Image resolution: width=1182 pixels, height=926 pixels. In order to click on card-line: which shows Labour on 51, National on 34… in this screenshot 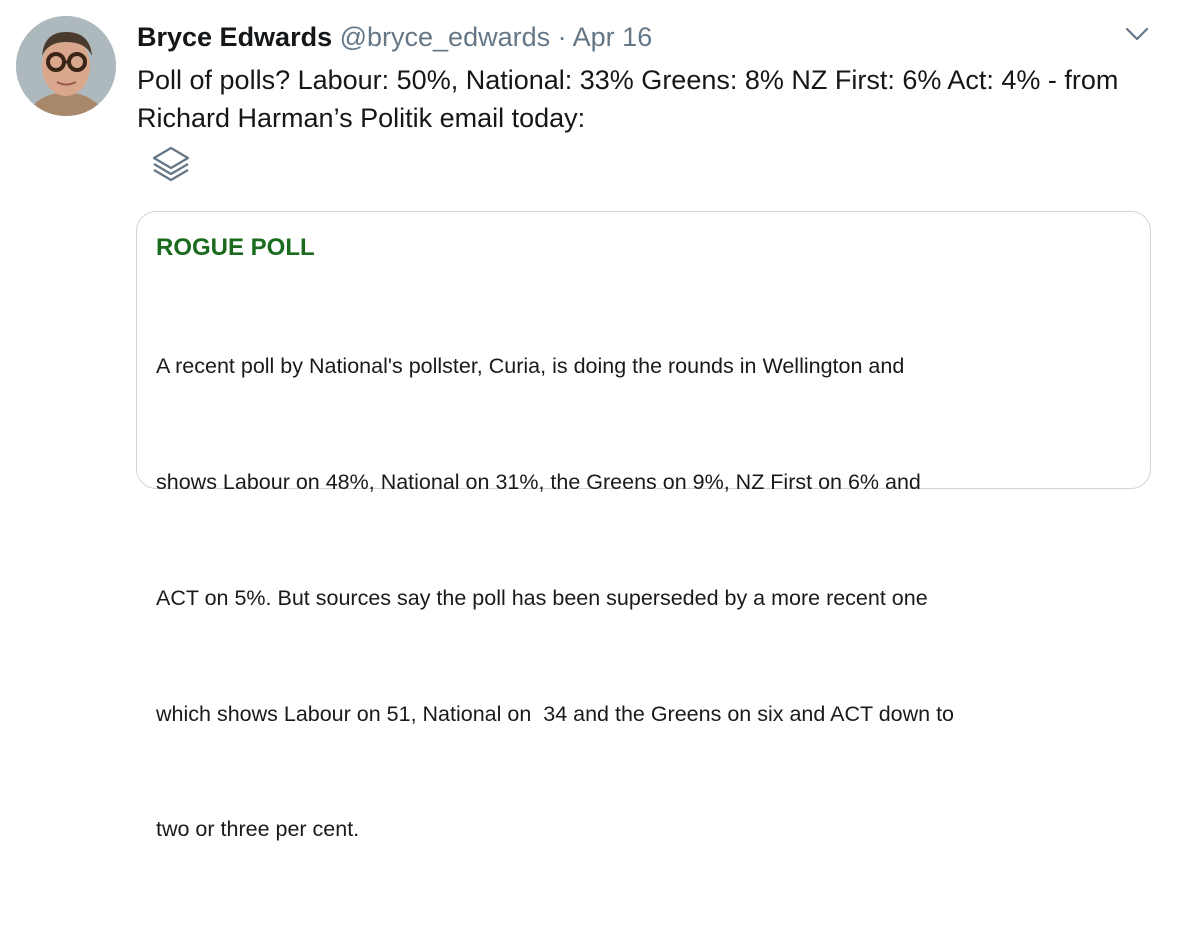, I will do `click(555, 713)`.